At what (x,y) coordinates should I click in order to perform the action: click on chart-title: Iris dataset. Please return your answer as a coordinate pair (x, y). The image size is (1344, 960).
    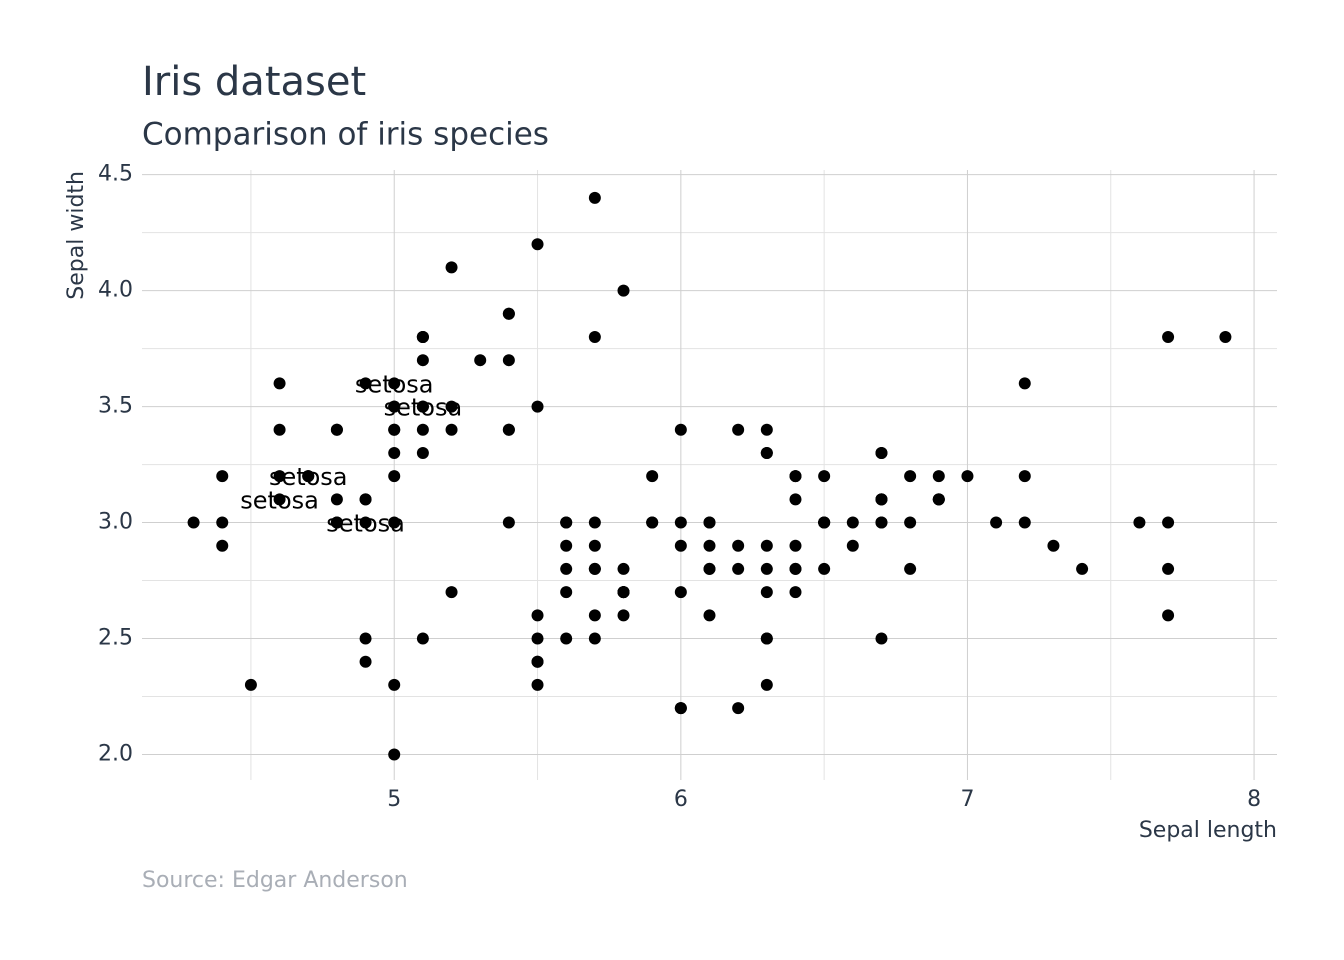
    Looking at the image, I should click on (254, 82).